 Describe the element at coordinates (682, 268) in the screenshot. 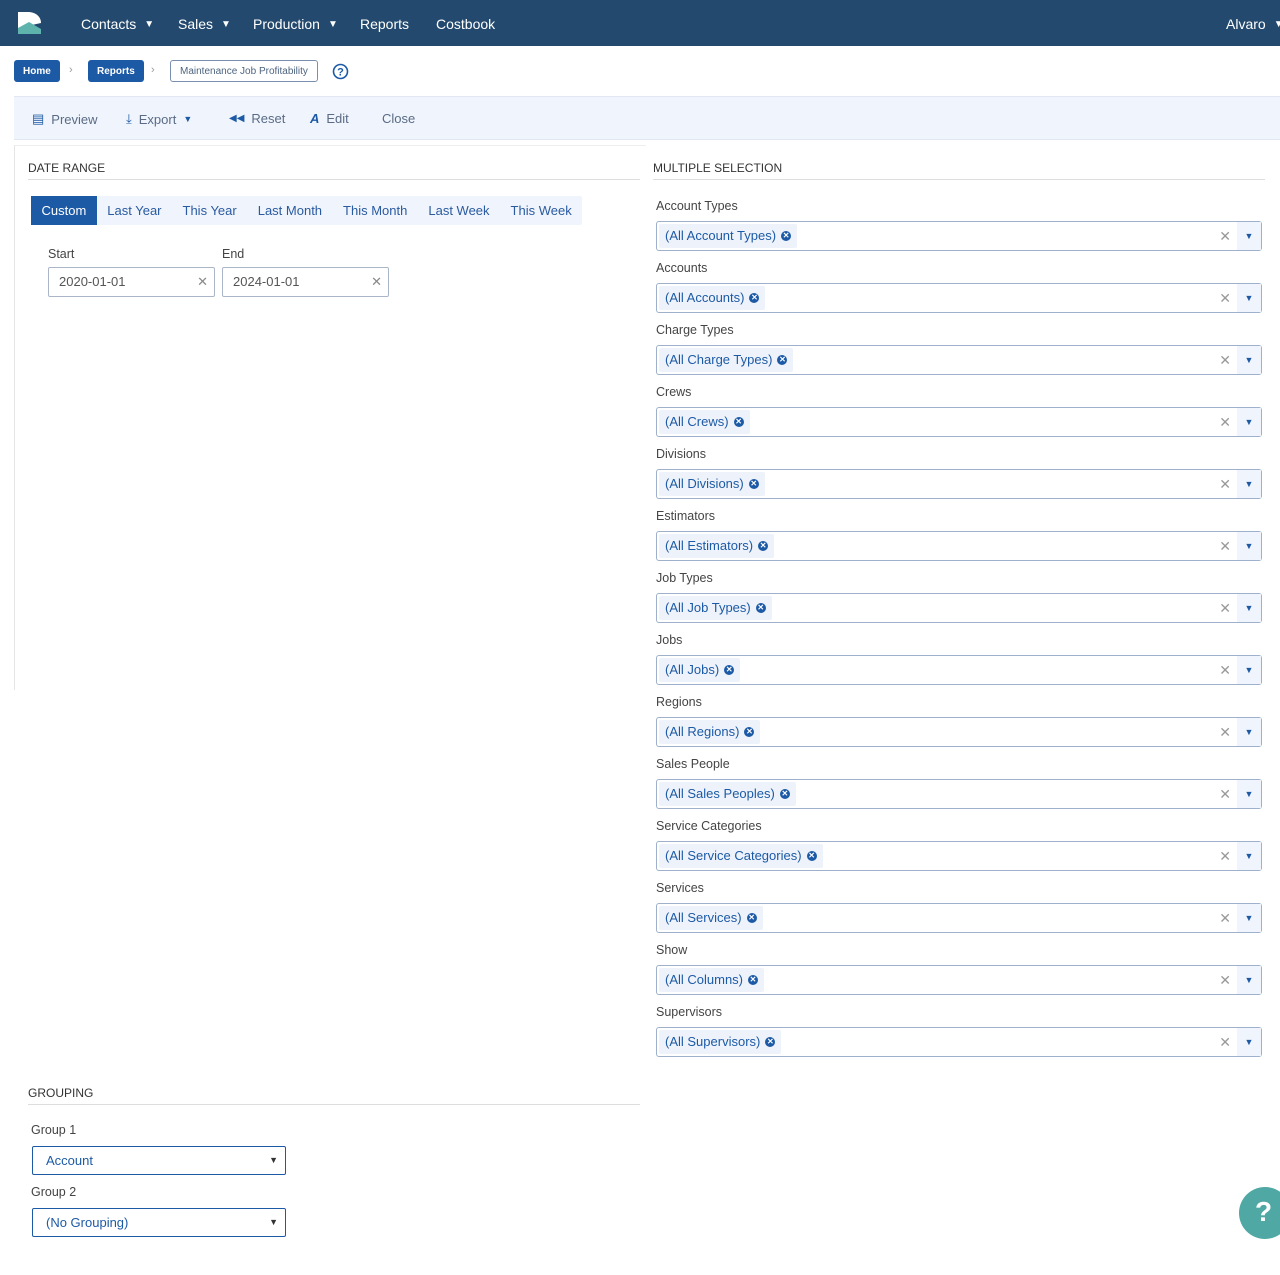

I see `field-label: Accounts` at that location.